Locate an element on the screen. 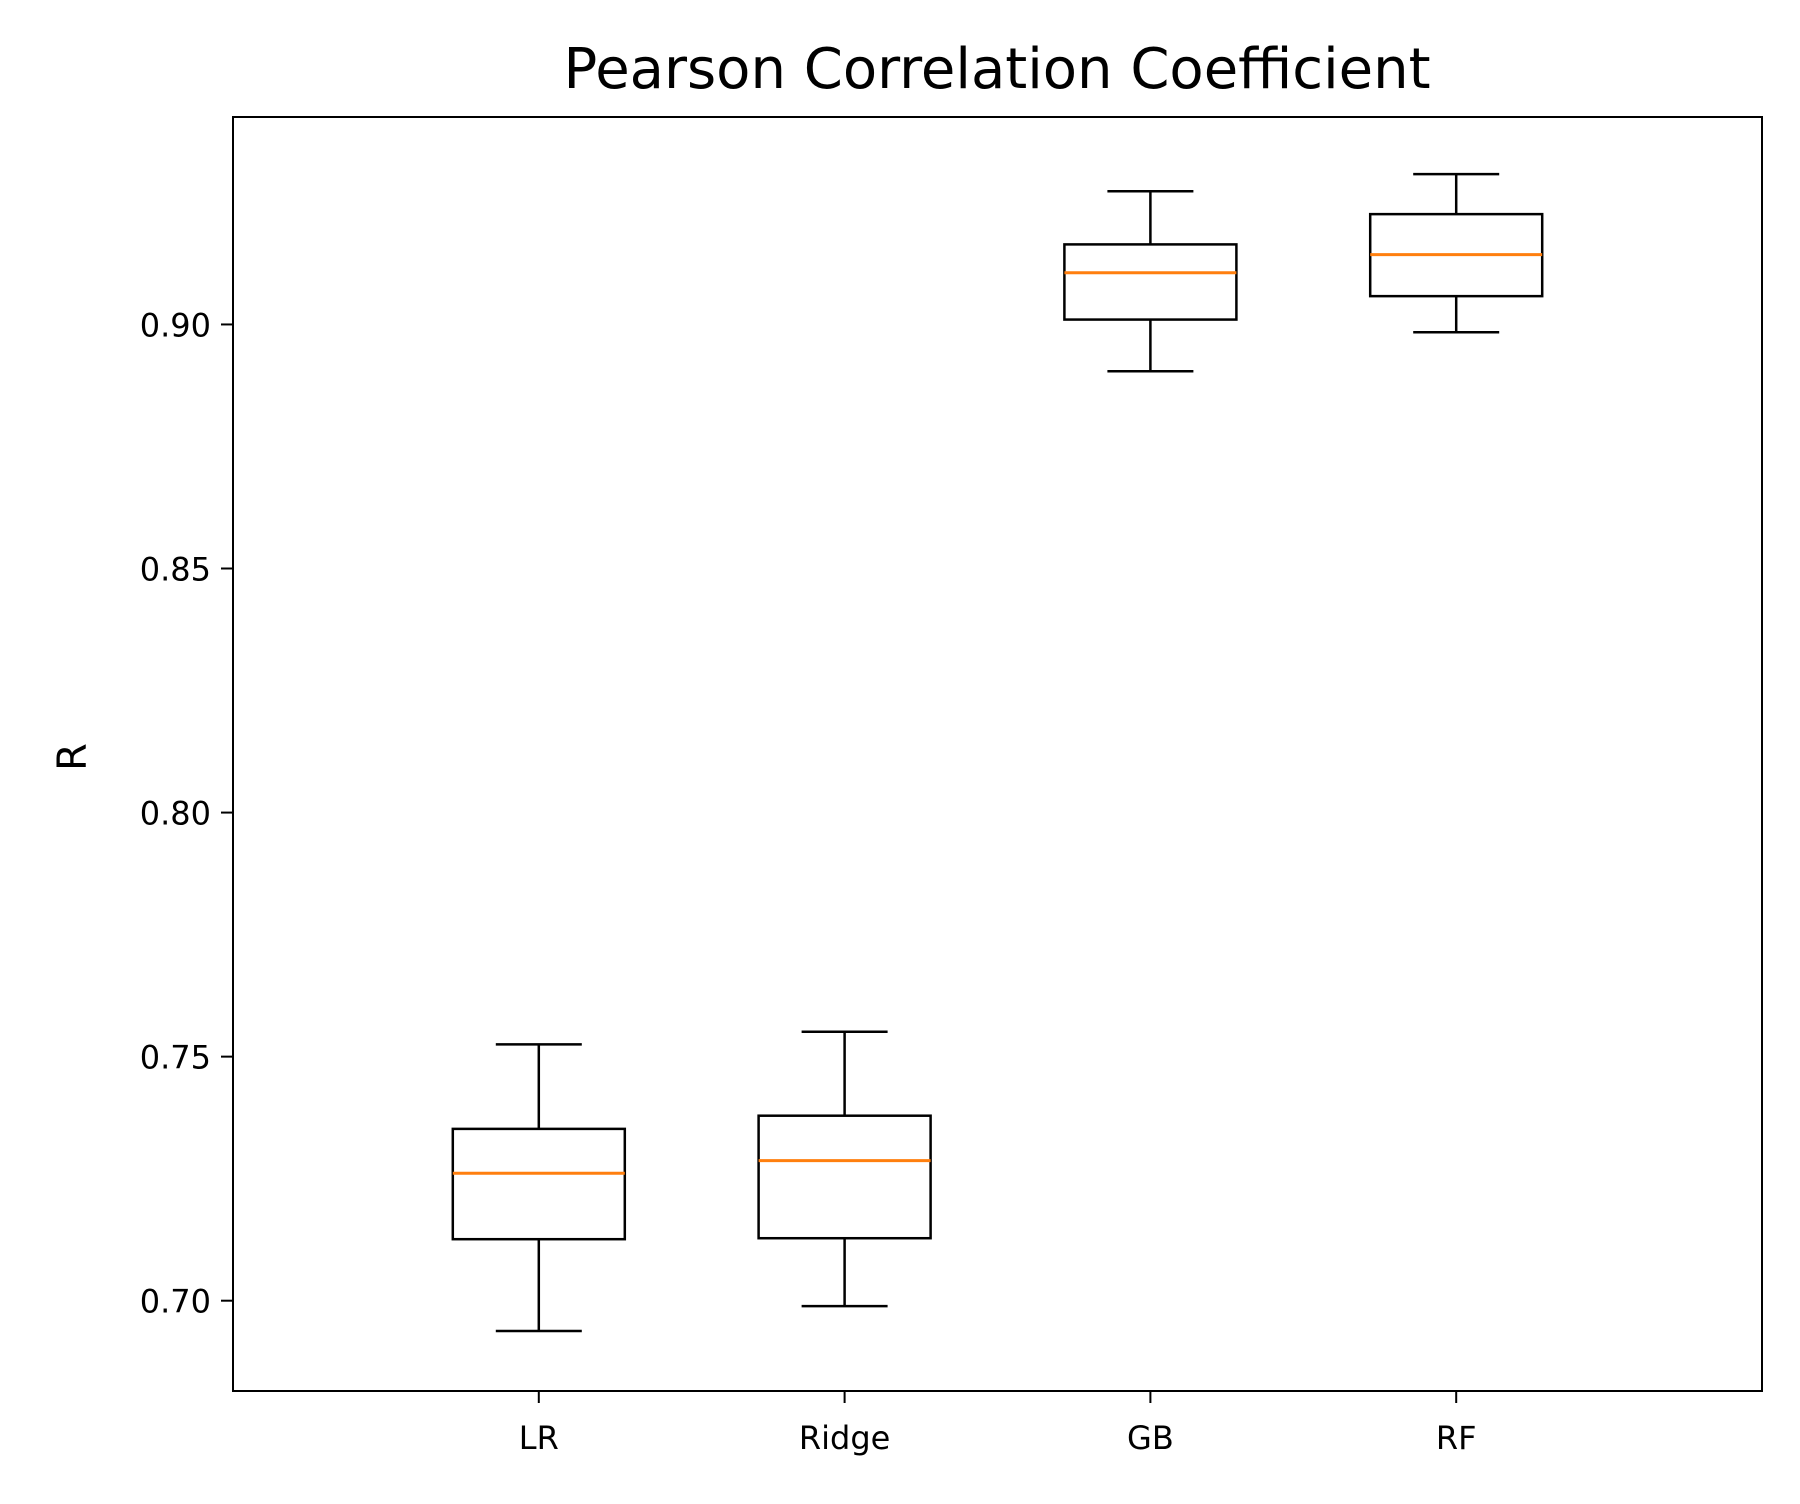 The image size is (1800, 1504). y-tick-label: 0.80 is located at coordinates (175, 814).